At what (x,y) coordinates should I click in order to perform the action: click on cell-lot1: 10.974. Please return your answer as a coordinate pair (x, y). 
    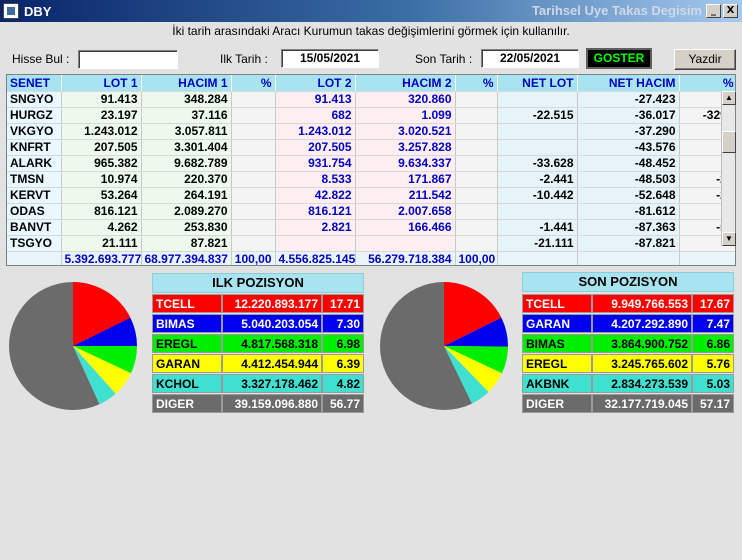
    Looking at the image, I should click on (101, 179).